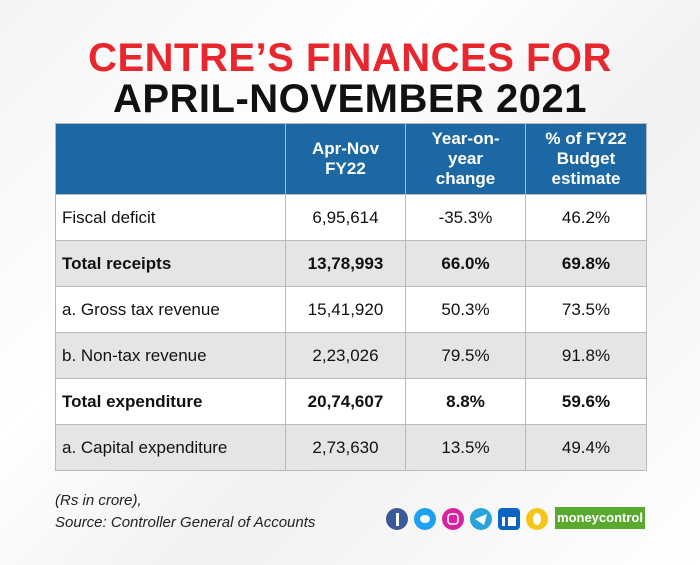 The width and height of the screenshot is (700, 565). Describe the element at coordinates (586, 217) in the screenshot. I see `cell: 46.2%` at that location.